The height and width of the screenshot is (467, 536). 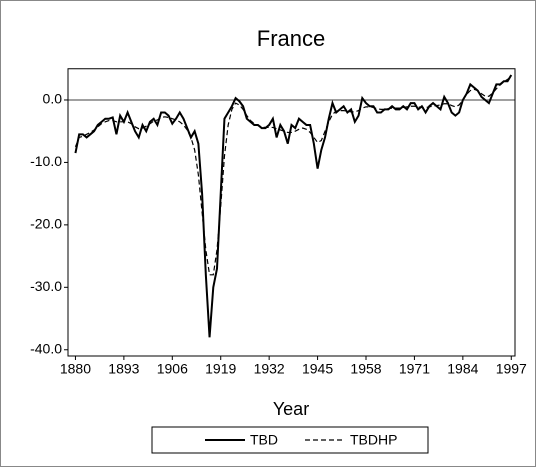 What do you see at coordinates (317, 369) in the screenshot?
I see `x-tick-label: 1945` at bounding box center [317, 369].